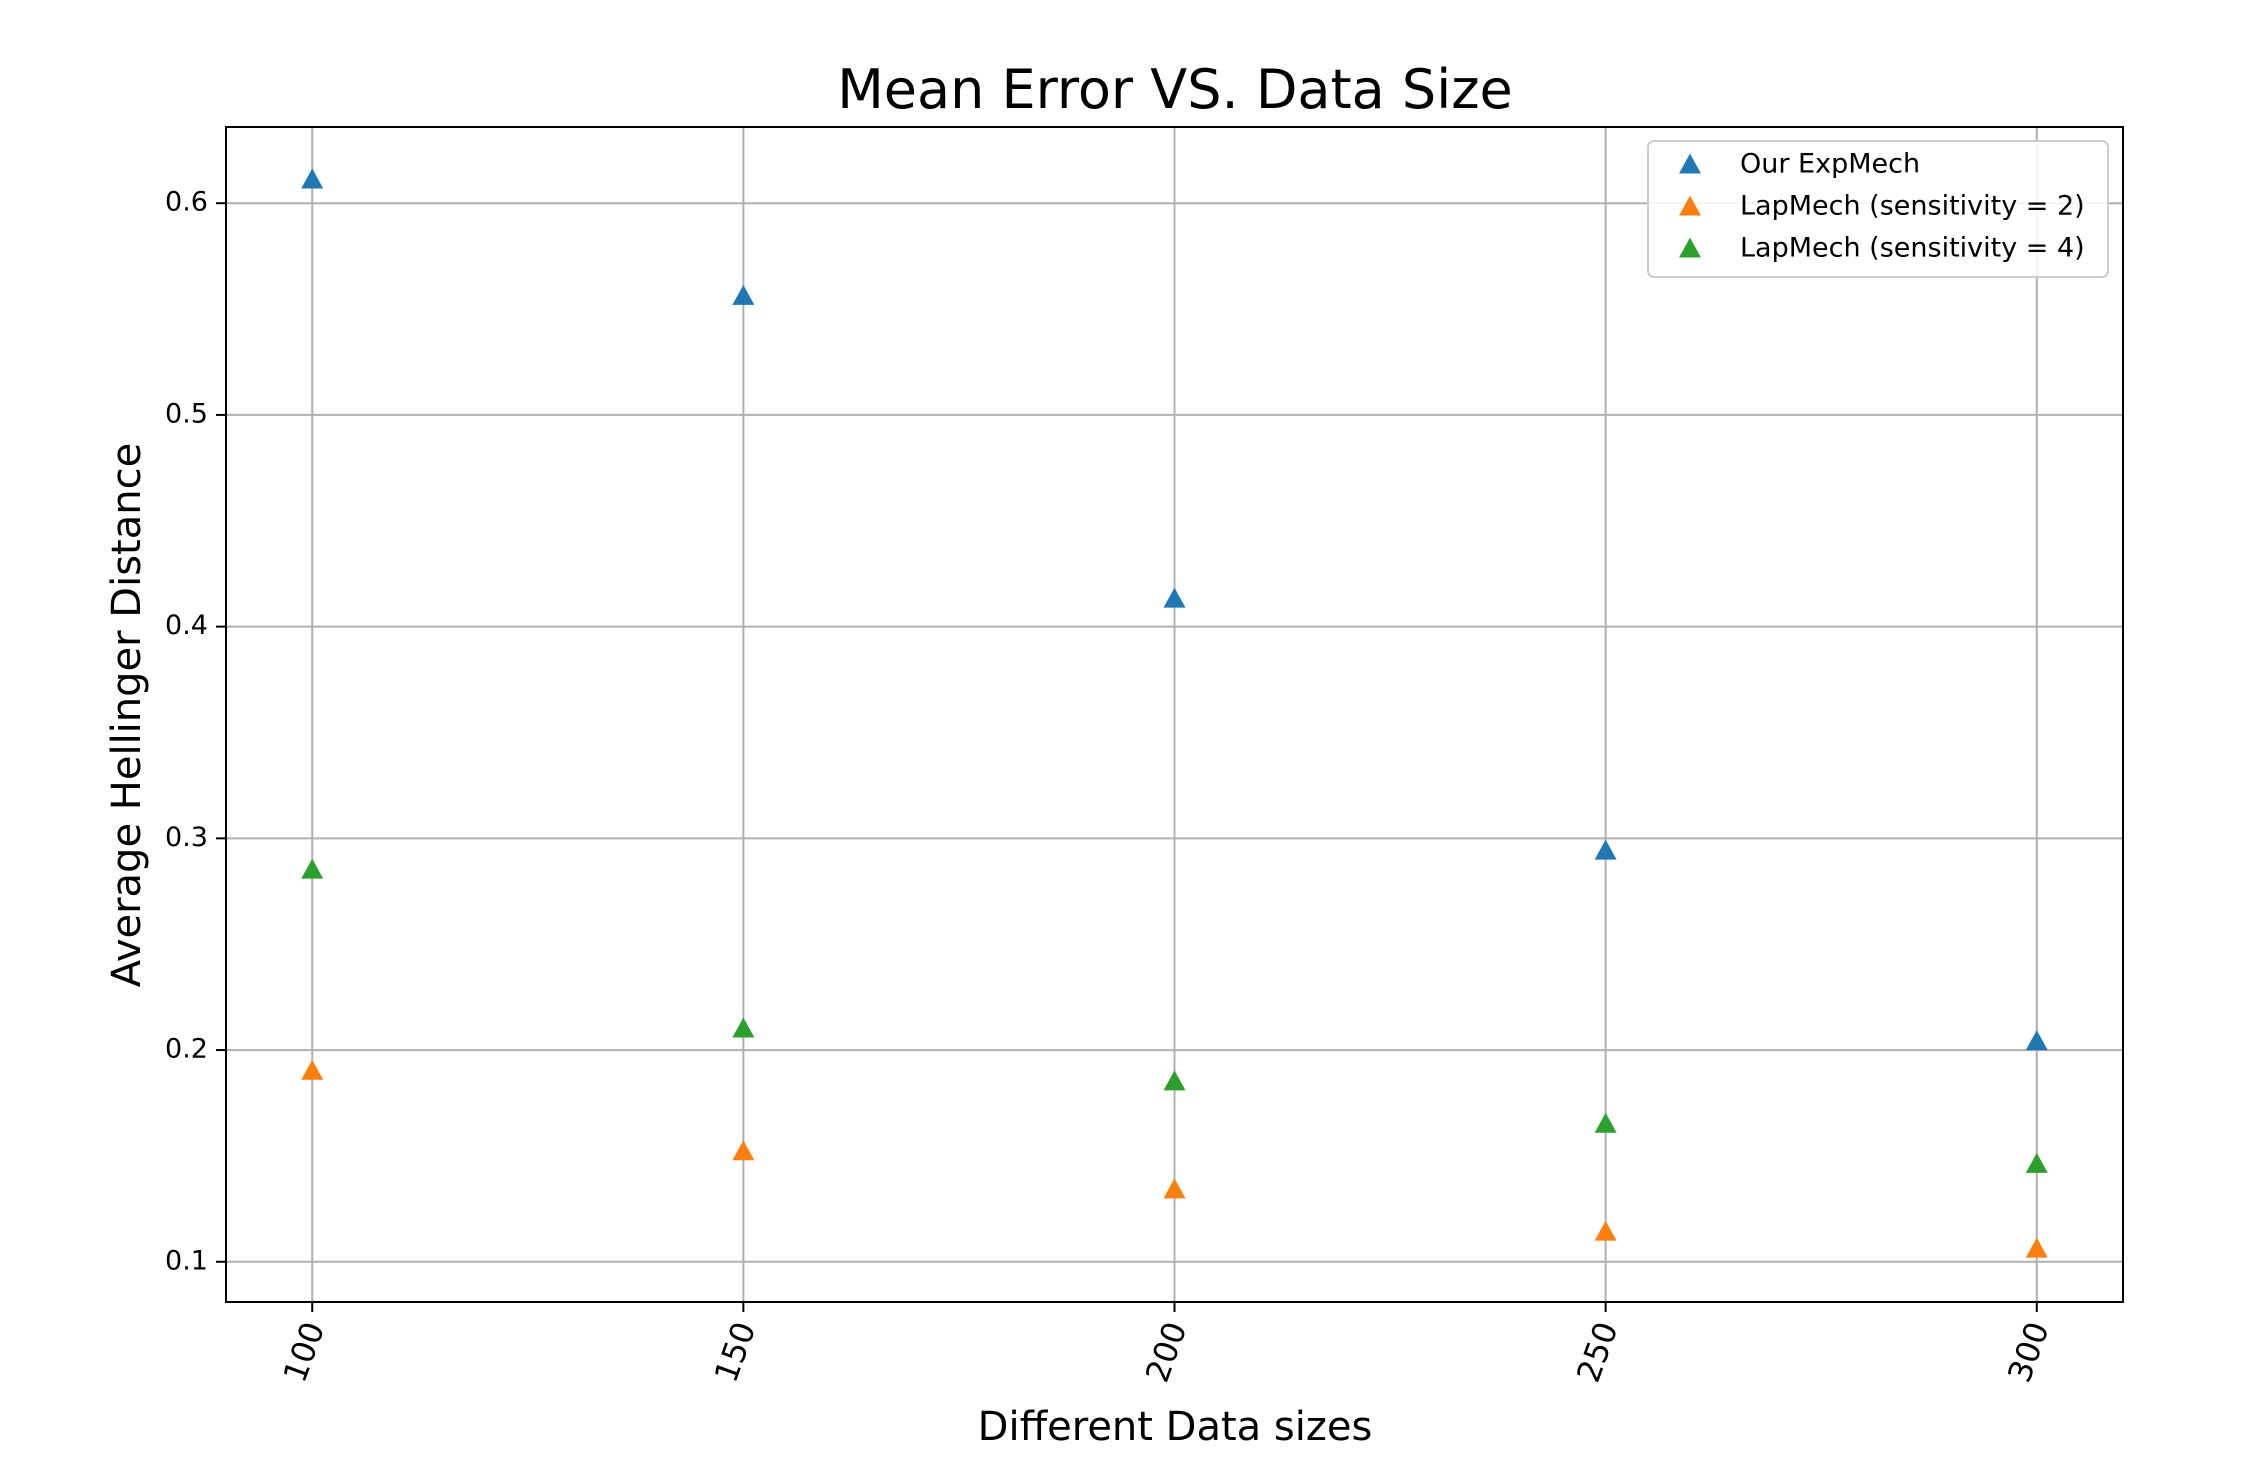 The image size is (2260, 1474). What do you see at coordinates (735, 1352) in the screenshot?
I see `x-tick-label: 150` at bounding box center [735, 1352].